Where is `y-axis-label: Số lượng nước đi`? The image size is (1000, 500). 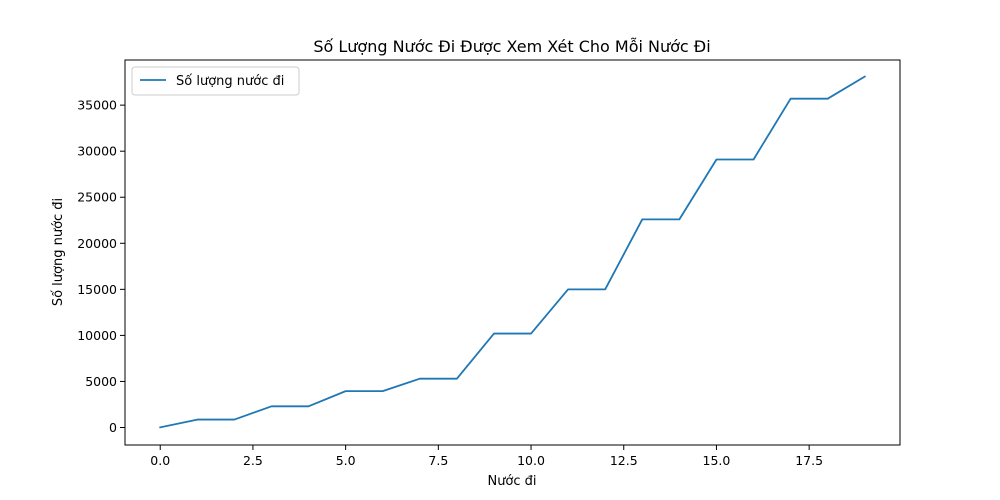 y-axis-label: Số lượng nước đi is located at coordinates (58, 252).